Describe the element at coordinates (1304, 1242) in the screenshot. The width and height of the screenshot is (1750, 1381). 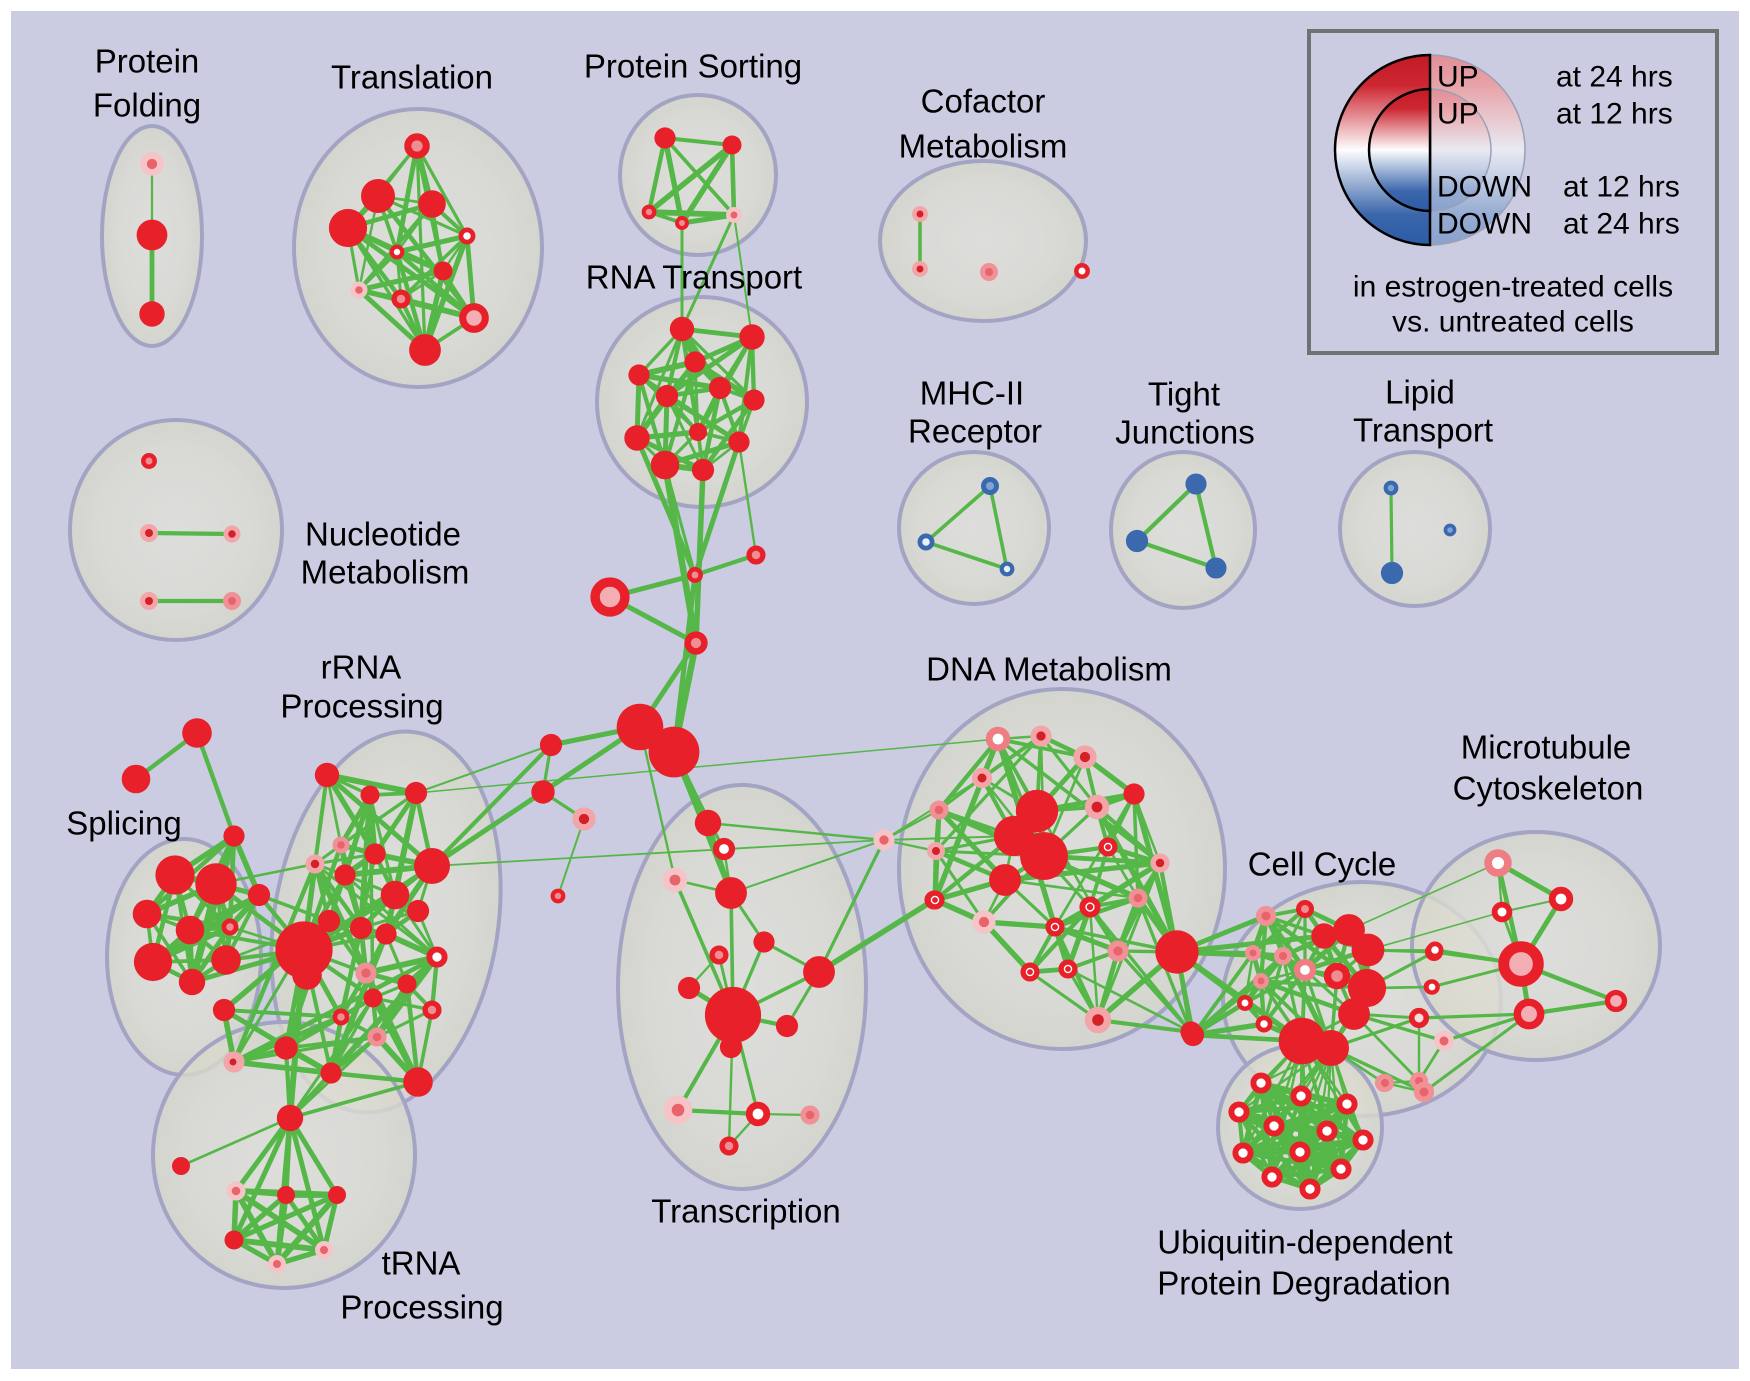
I see `svg-text: Ubiquitin-dependent` at that location.